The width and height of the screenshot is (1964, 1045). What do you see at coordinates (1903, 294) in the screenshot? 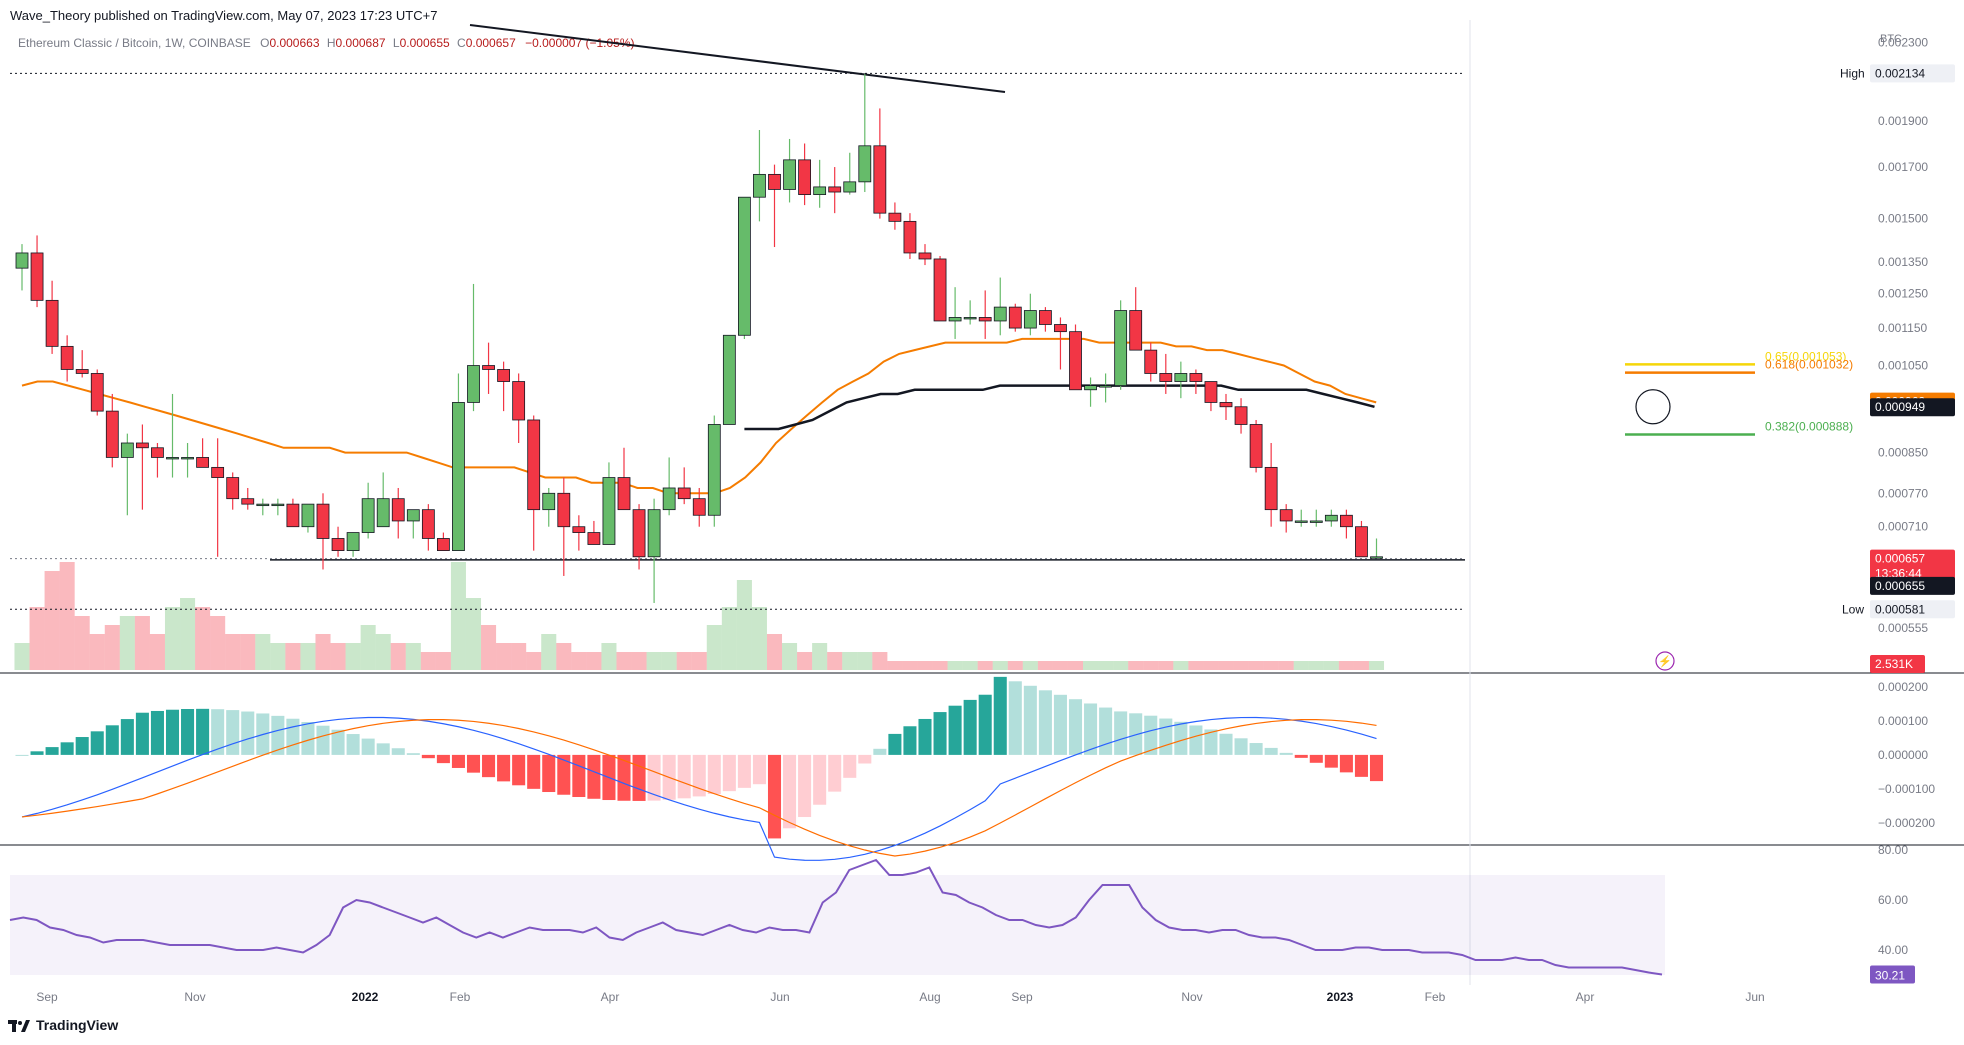
I see `price-tick-label: 0.001250` at bounding box center [1903, 294].